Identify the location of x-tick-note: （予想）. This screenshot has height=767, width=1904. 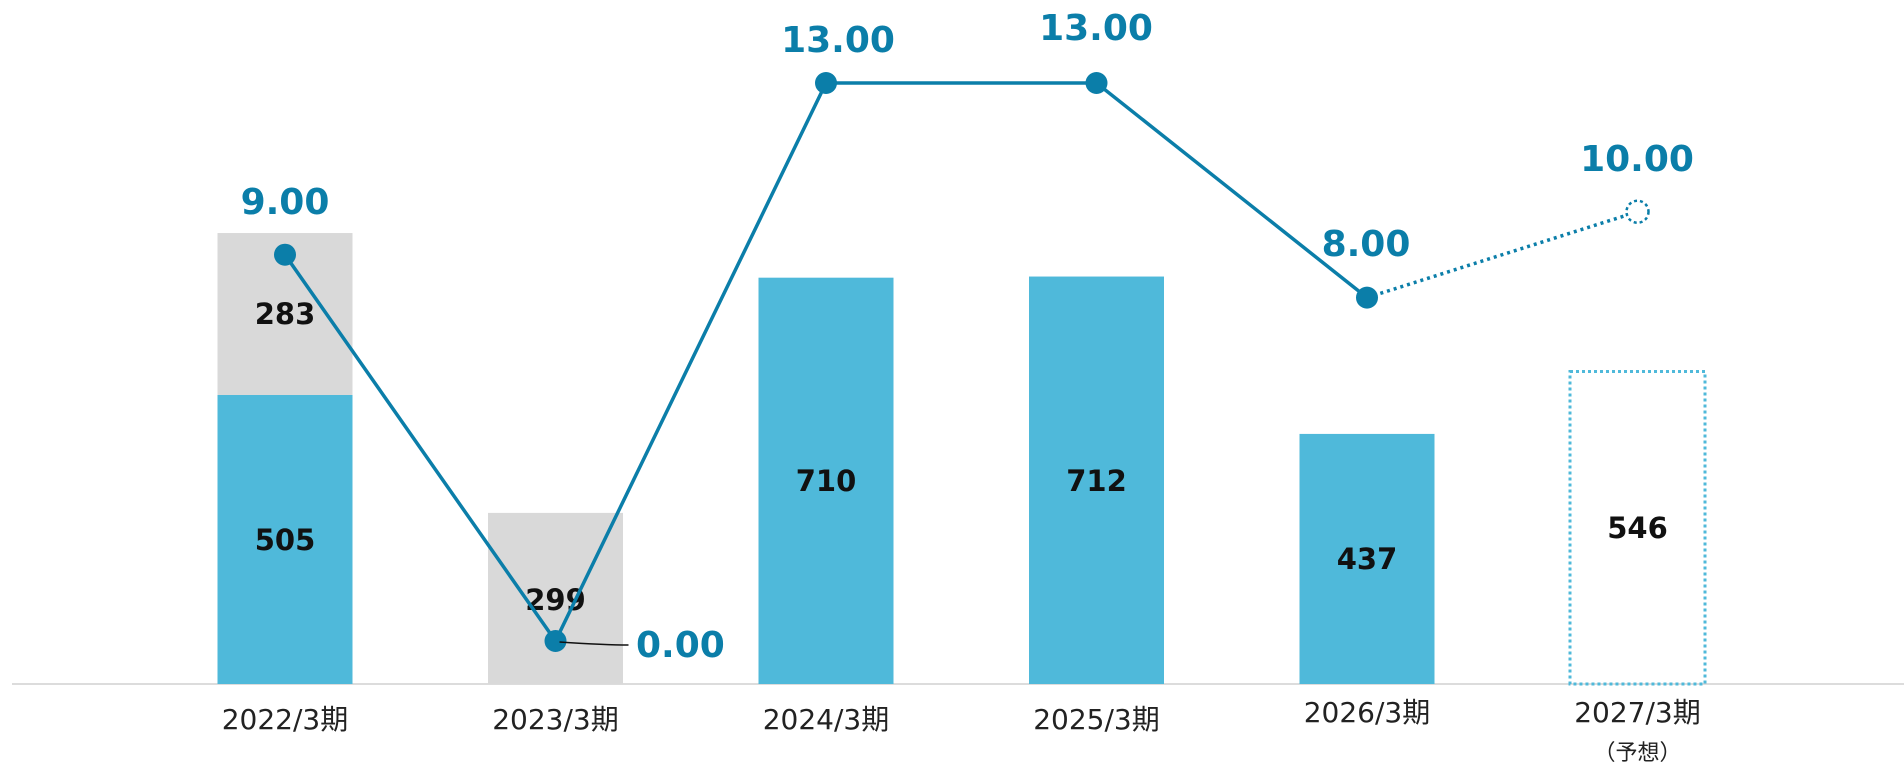
(1637, 753).